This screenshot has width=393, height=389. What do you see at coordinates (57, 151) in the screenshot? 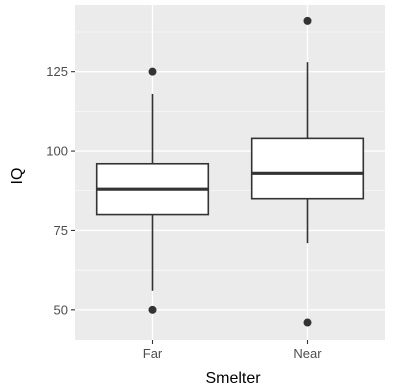
I see `y-tick-label: 100` at bounding box center [57, 151].